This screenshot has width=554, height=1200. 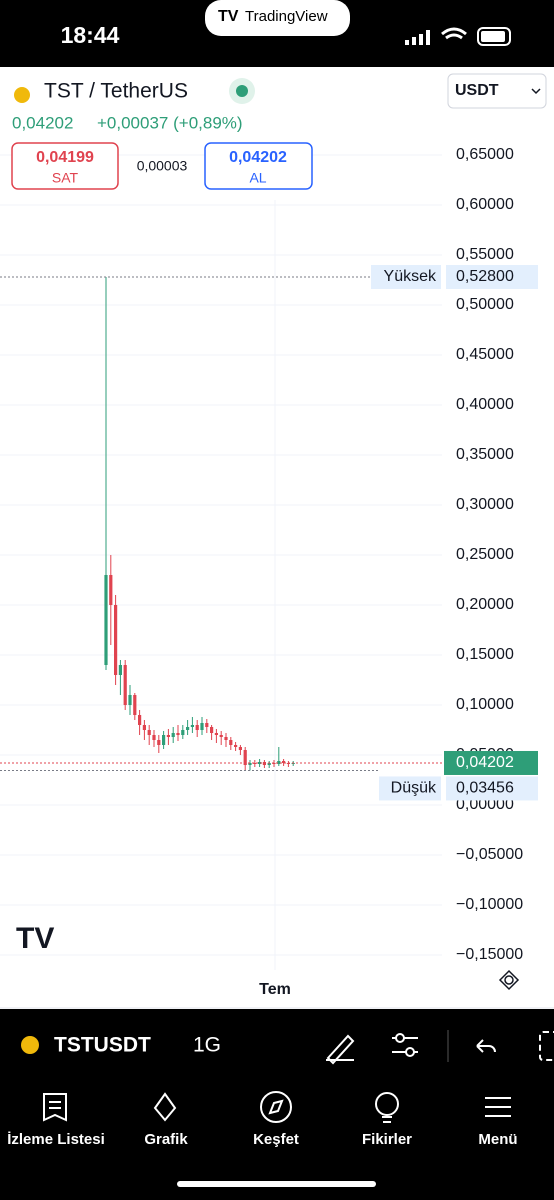 What do you see at coordinates (485, 304) in the screenshot?
I see `y-tick-label: 0,50000` at bounding box center [485, 304].